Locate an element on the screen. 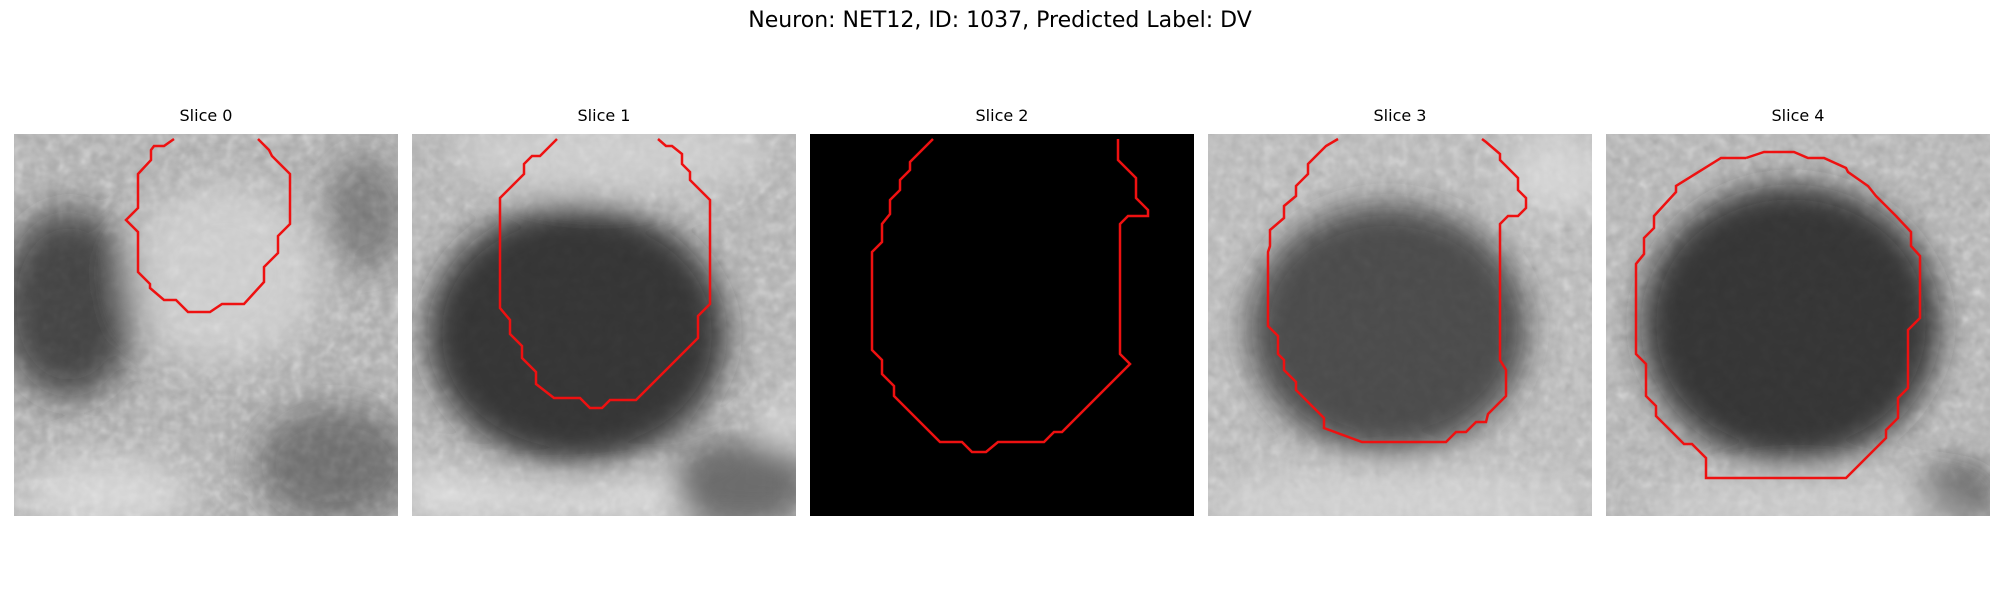  slice-panel-2: Slice 2 is located at coordinates (1002, 310).